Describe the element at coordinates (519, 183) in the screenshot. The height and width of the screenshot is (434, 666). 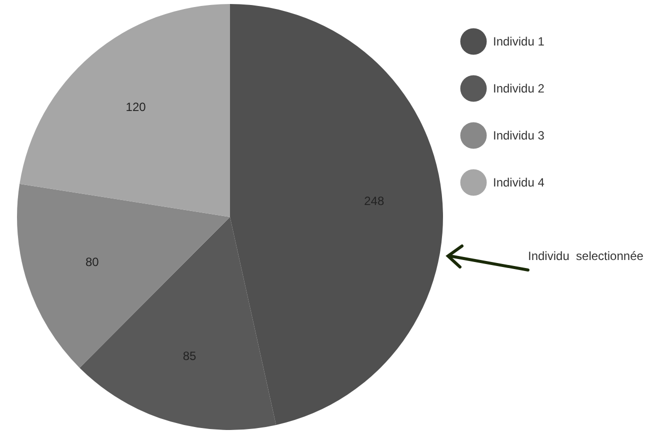
I see `legend-label: Individu 4` at that location.